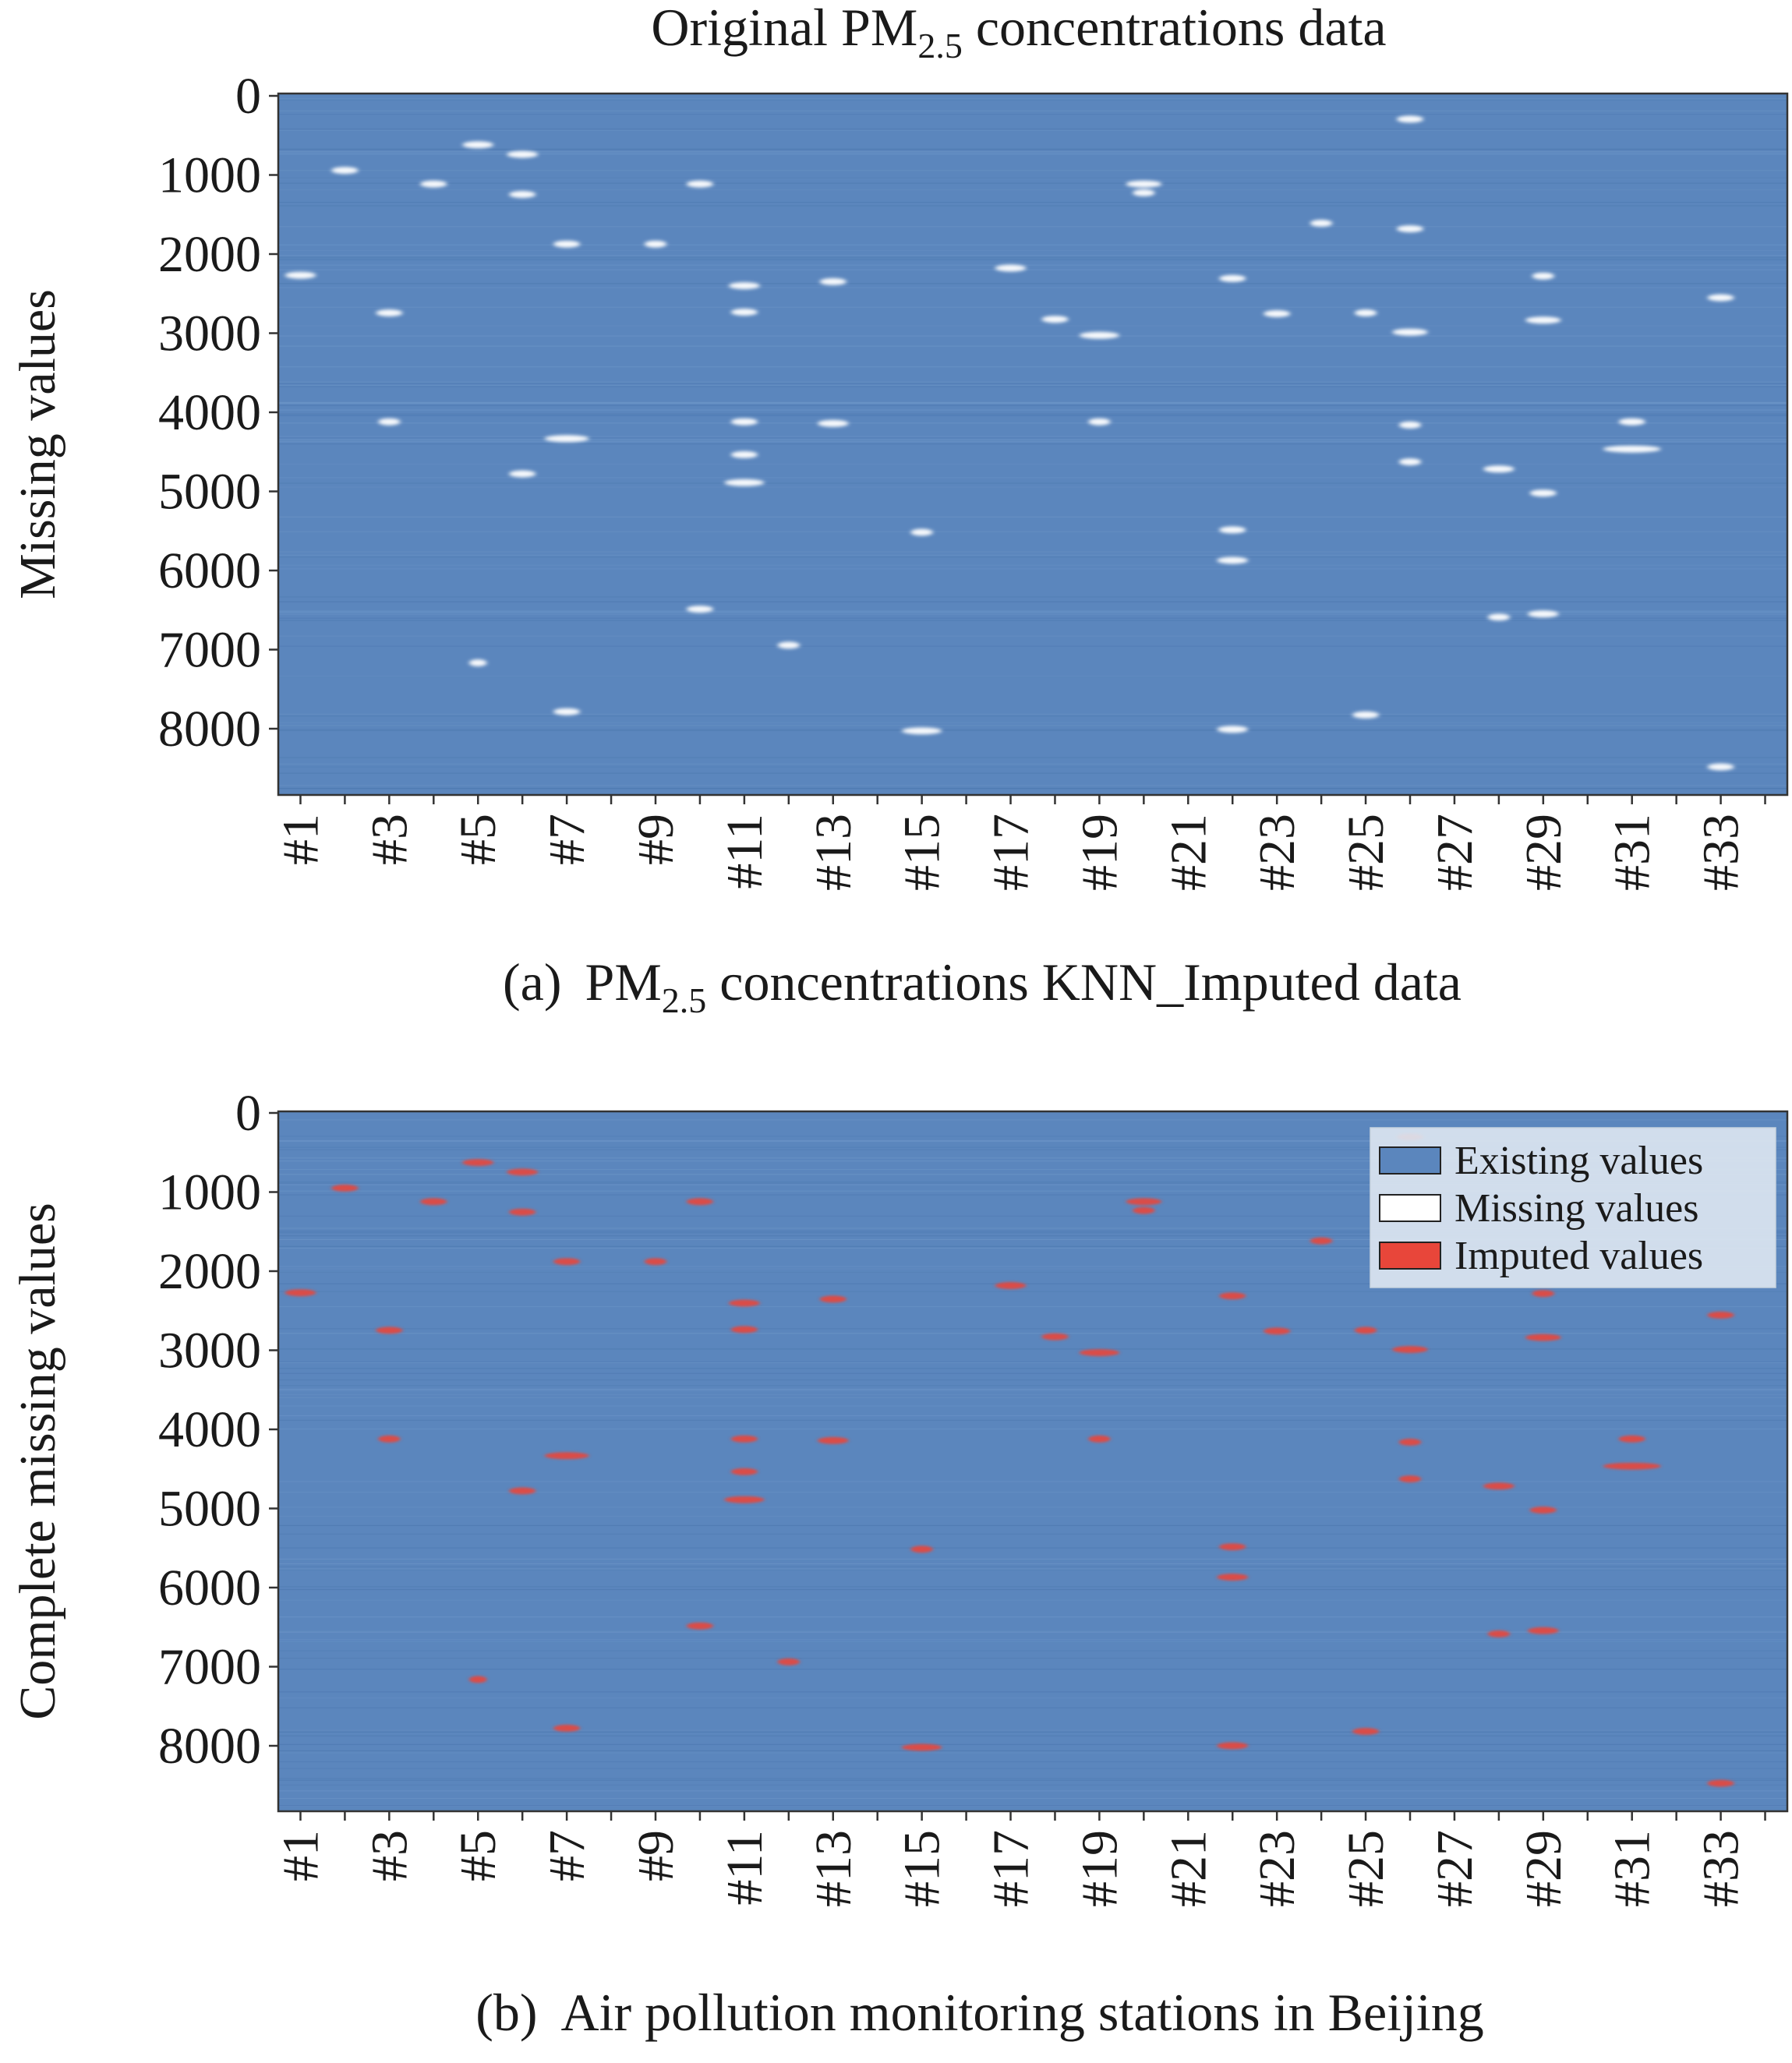 Image resolution: width=1792 pixels, height=2063 pixels. Describe the element at coordinates (623, 982) in the screenshot. I see `panel-a-caption-main: PM` at that location.